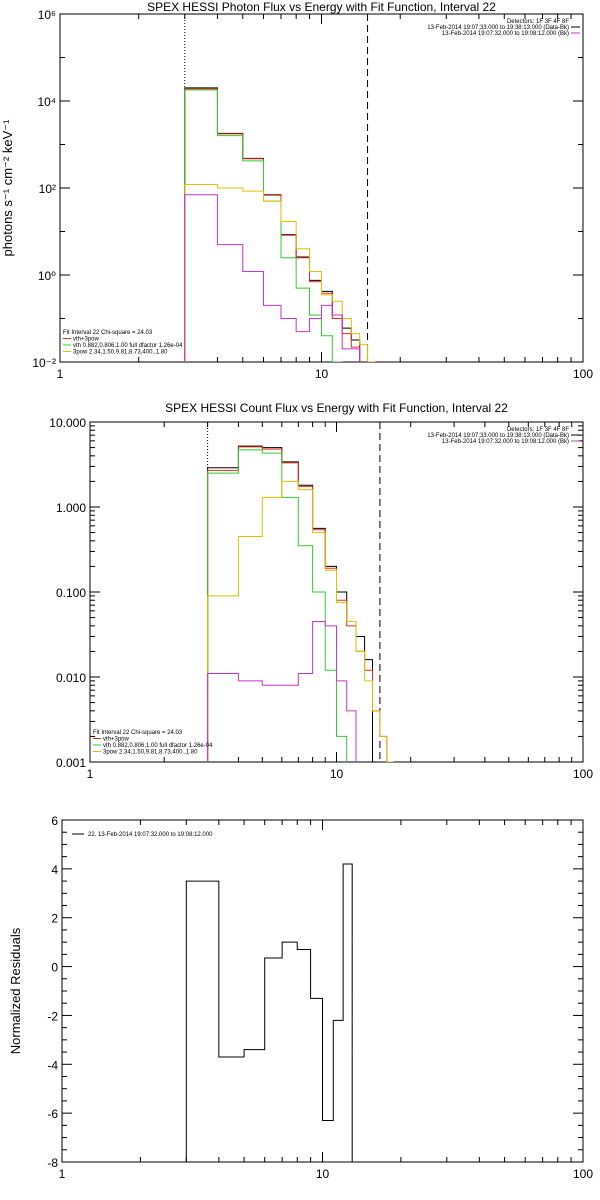  What do you see at coordinates (67, 423) in the screenshot?
I see `y-tick-label: 10.000` at bounding box center [67, 423].